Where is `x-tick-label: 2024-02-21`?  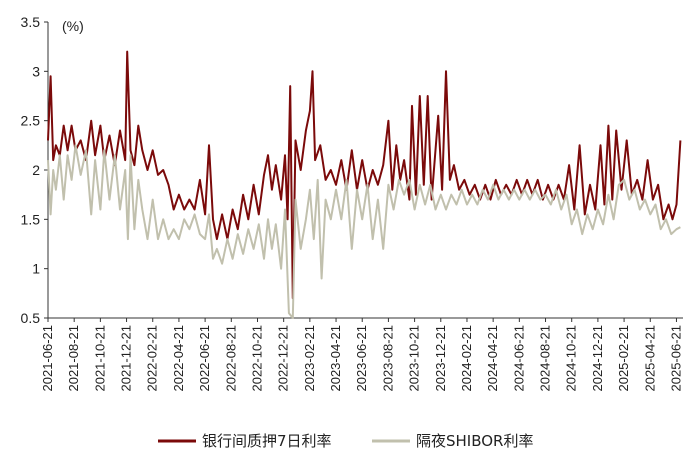
x-tick-label: 2024-02-21 is located at coordinates (466, 358).